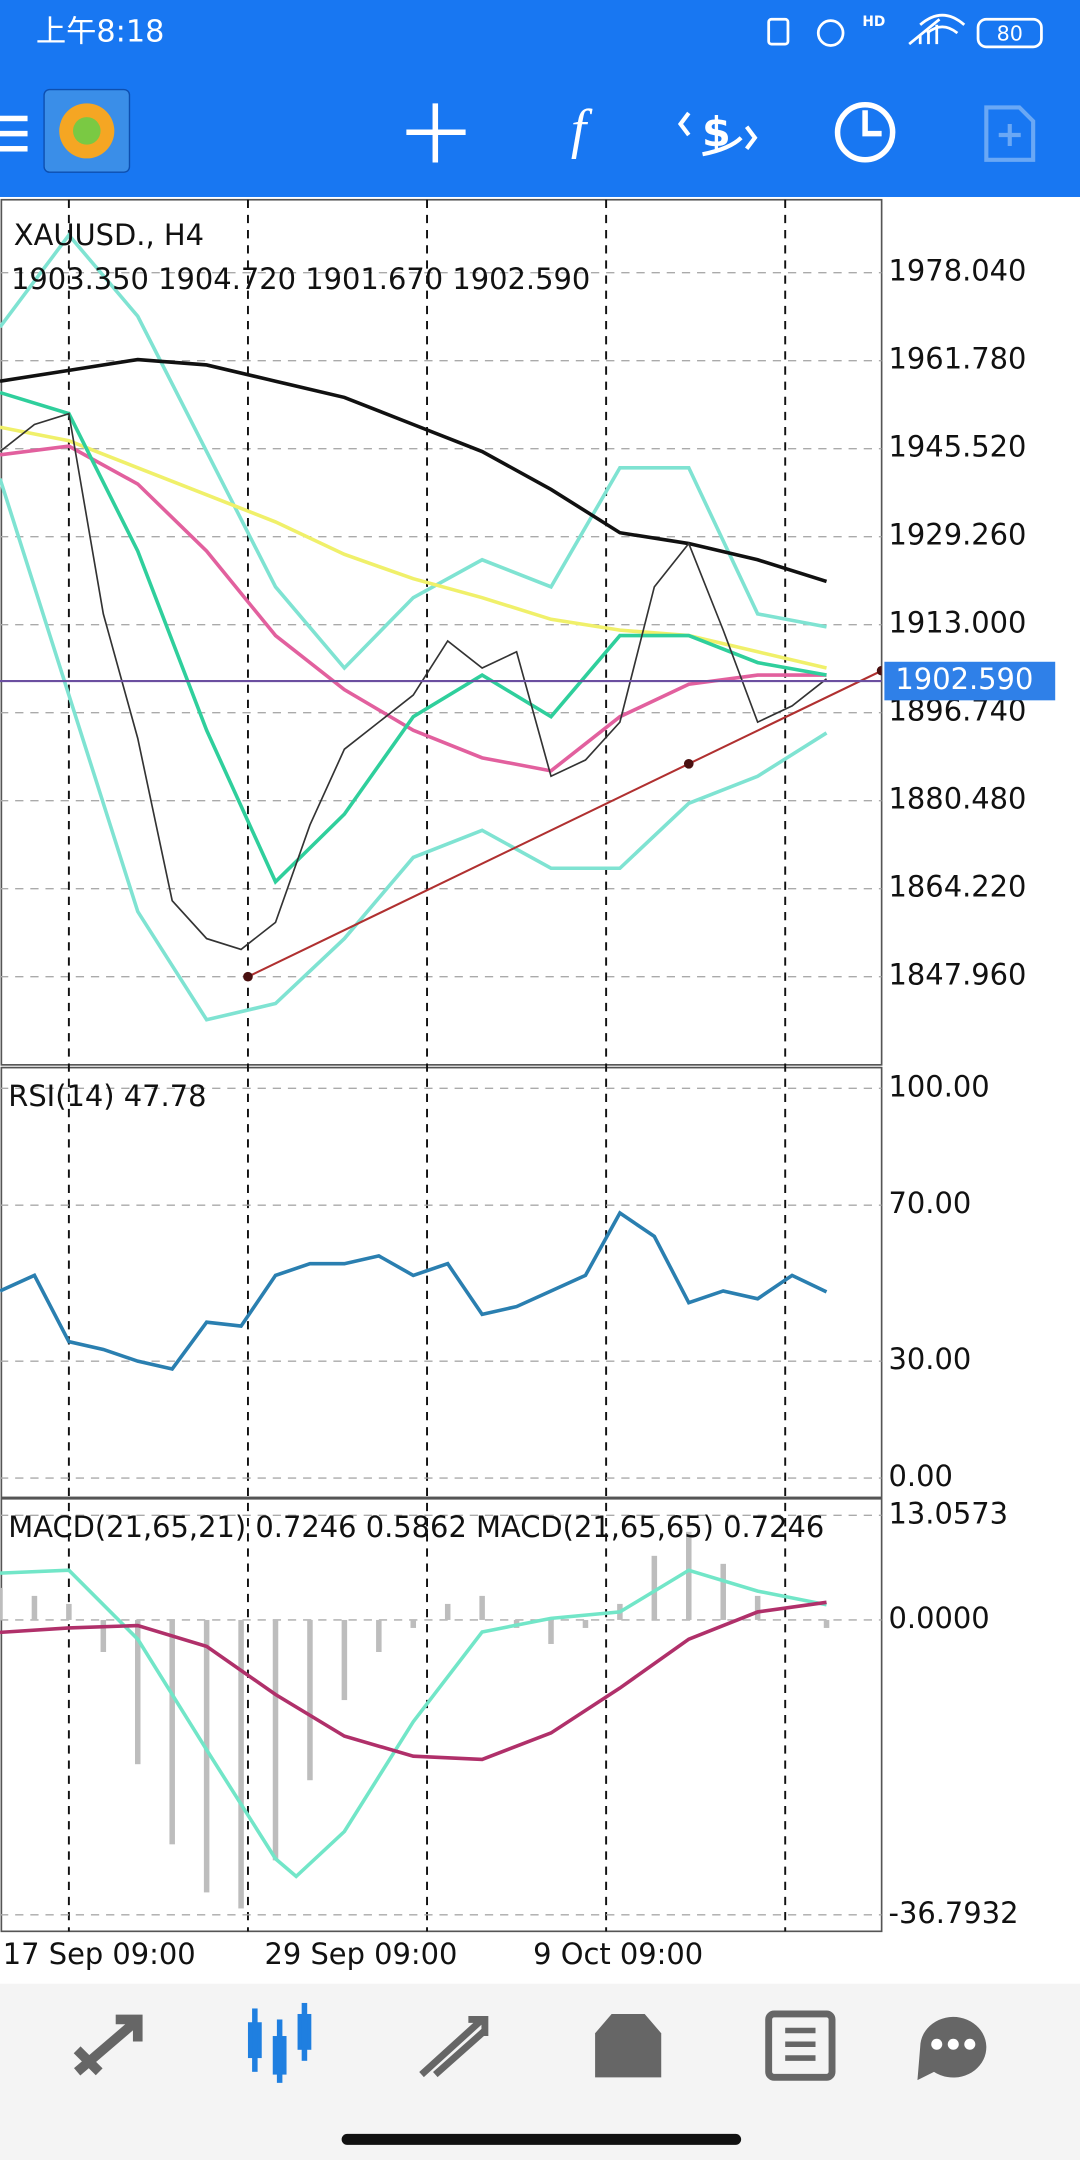  Describe the element at coordinates (905, 31) in the screenshot. I see `status-icons` at that location.